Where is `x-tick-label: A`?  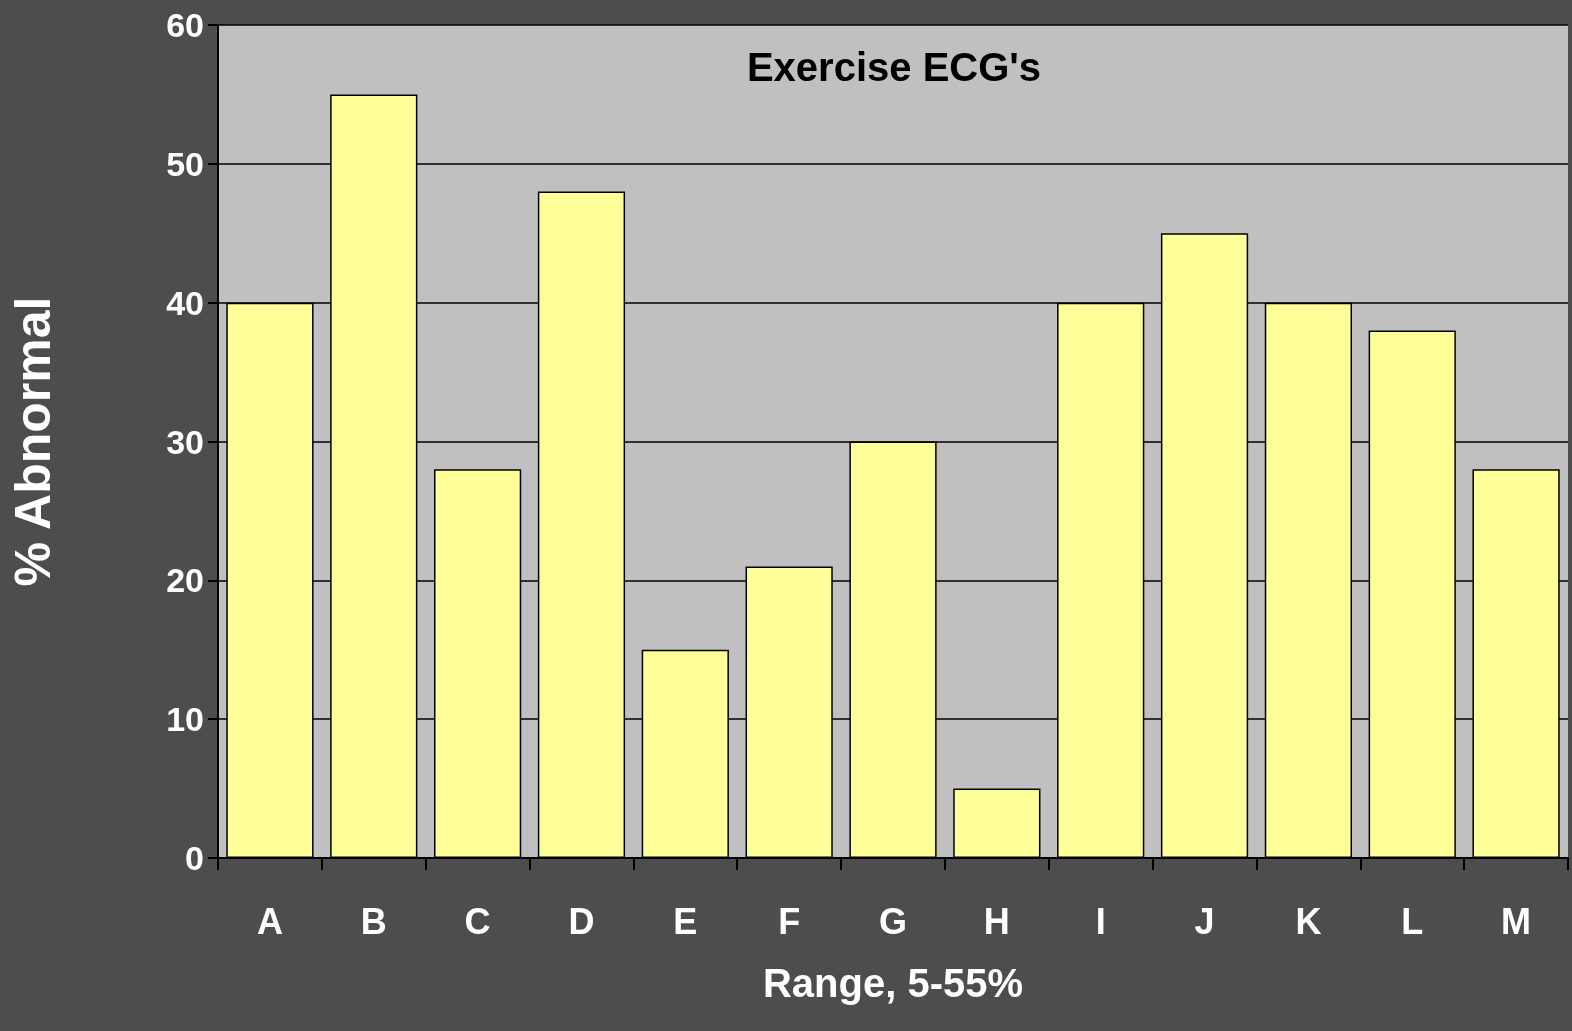
x-tick-label: A is located at coordinates (269, 921).